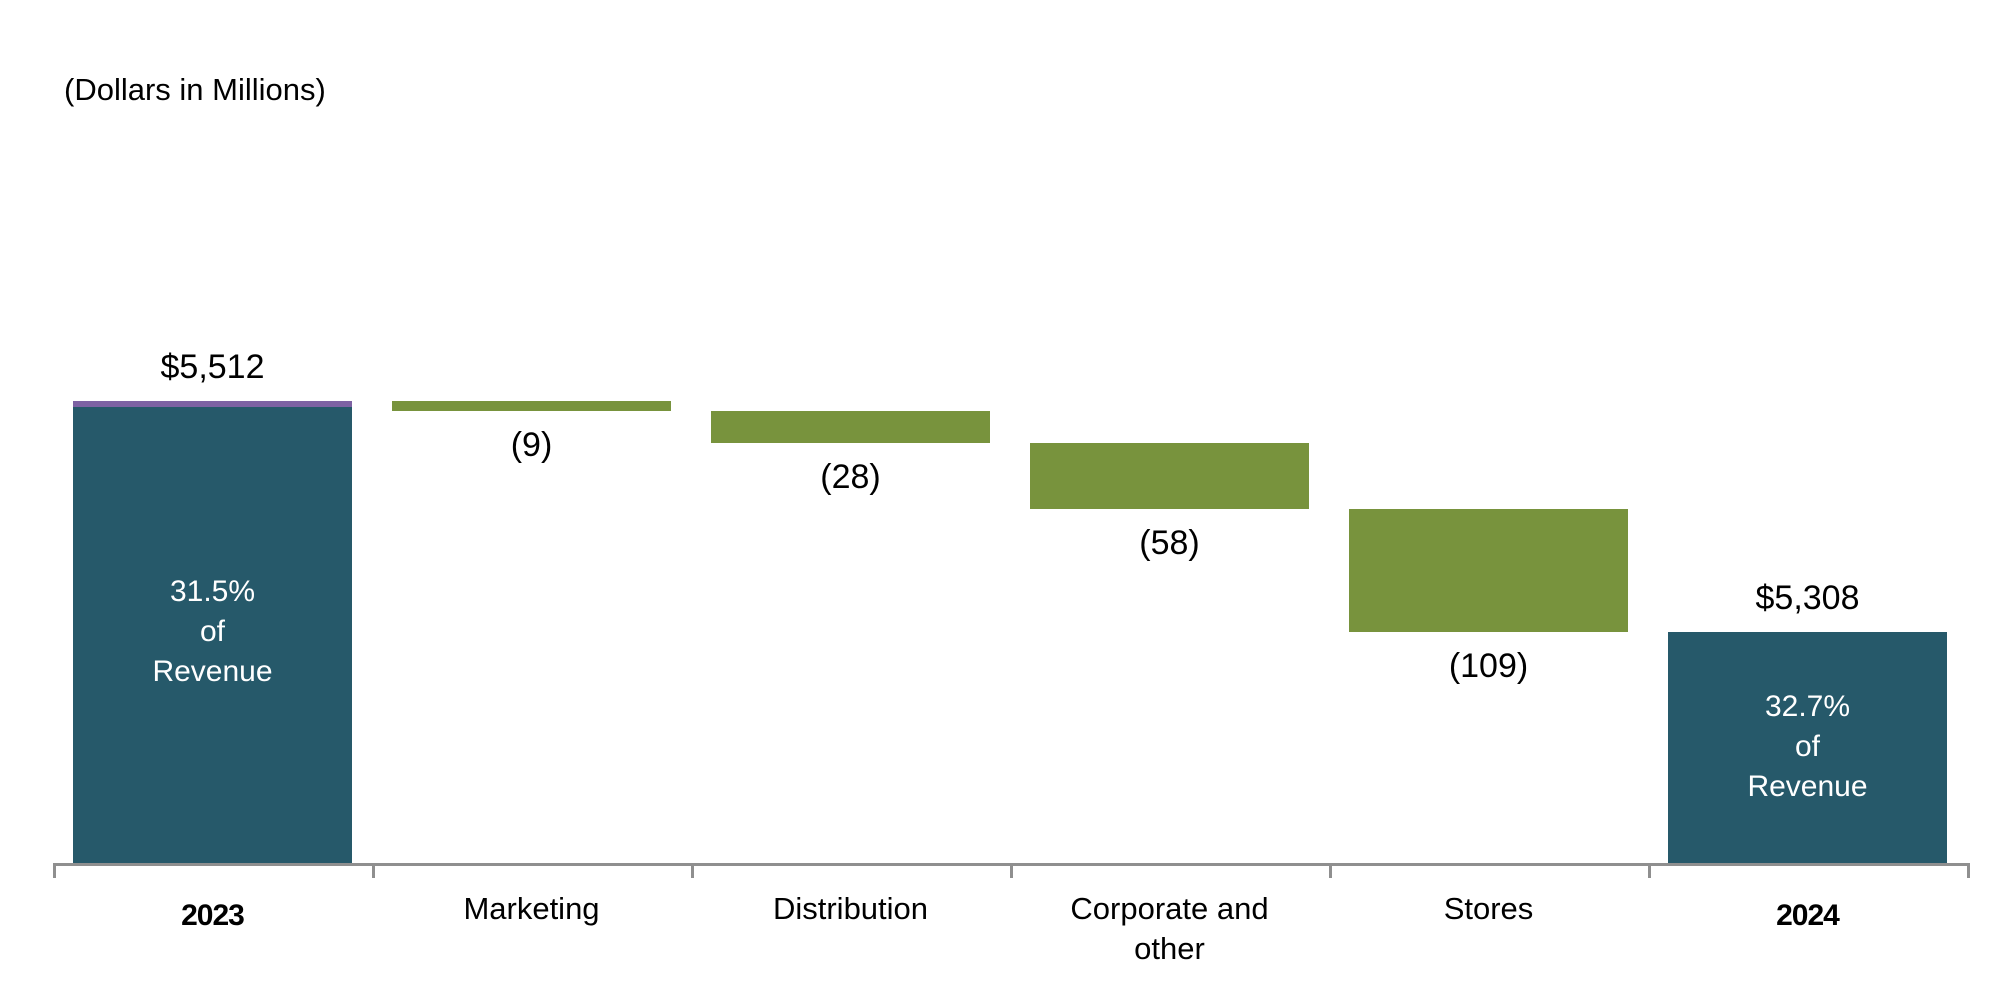  I want to click on value-label-2024: $5,308, so click(1807, 597).